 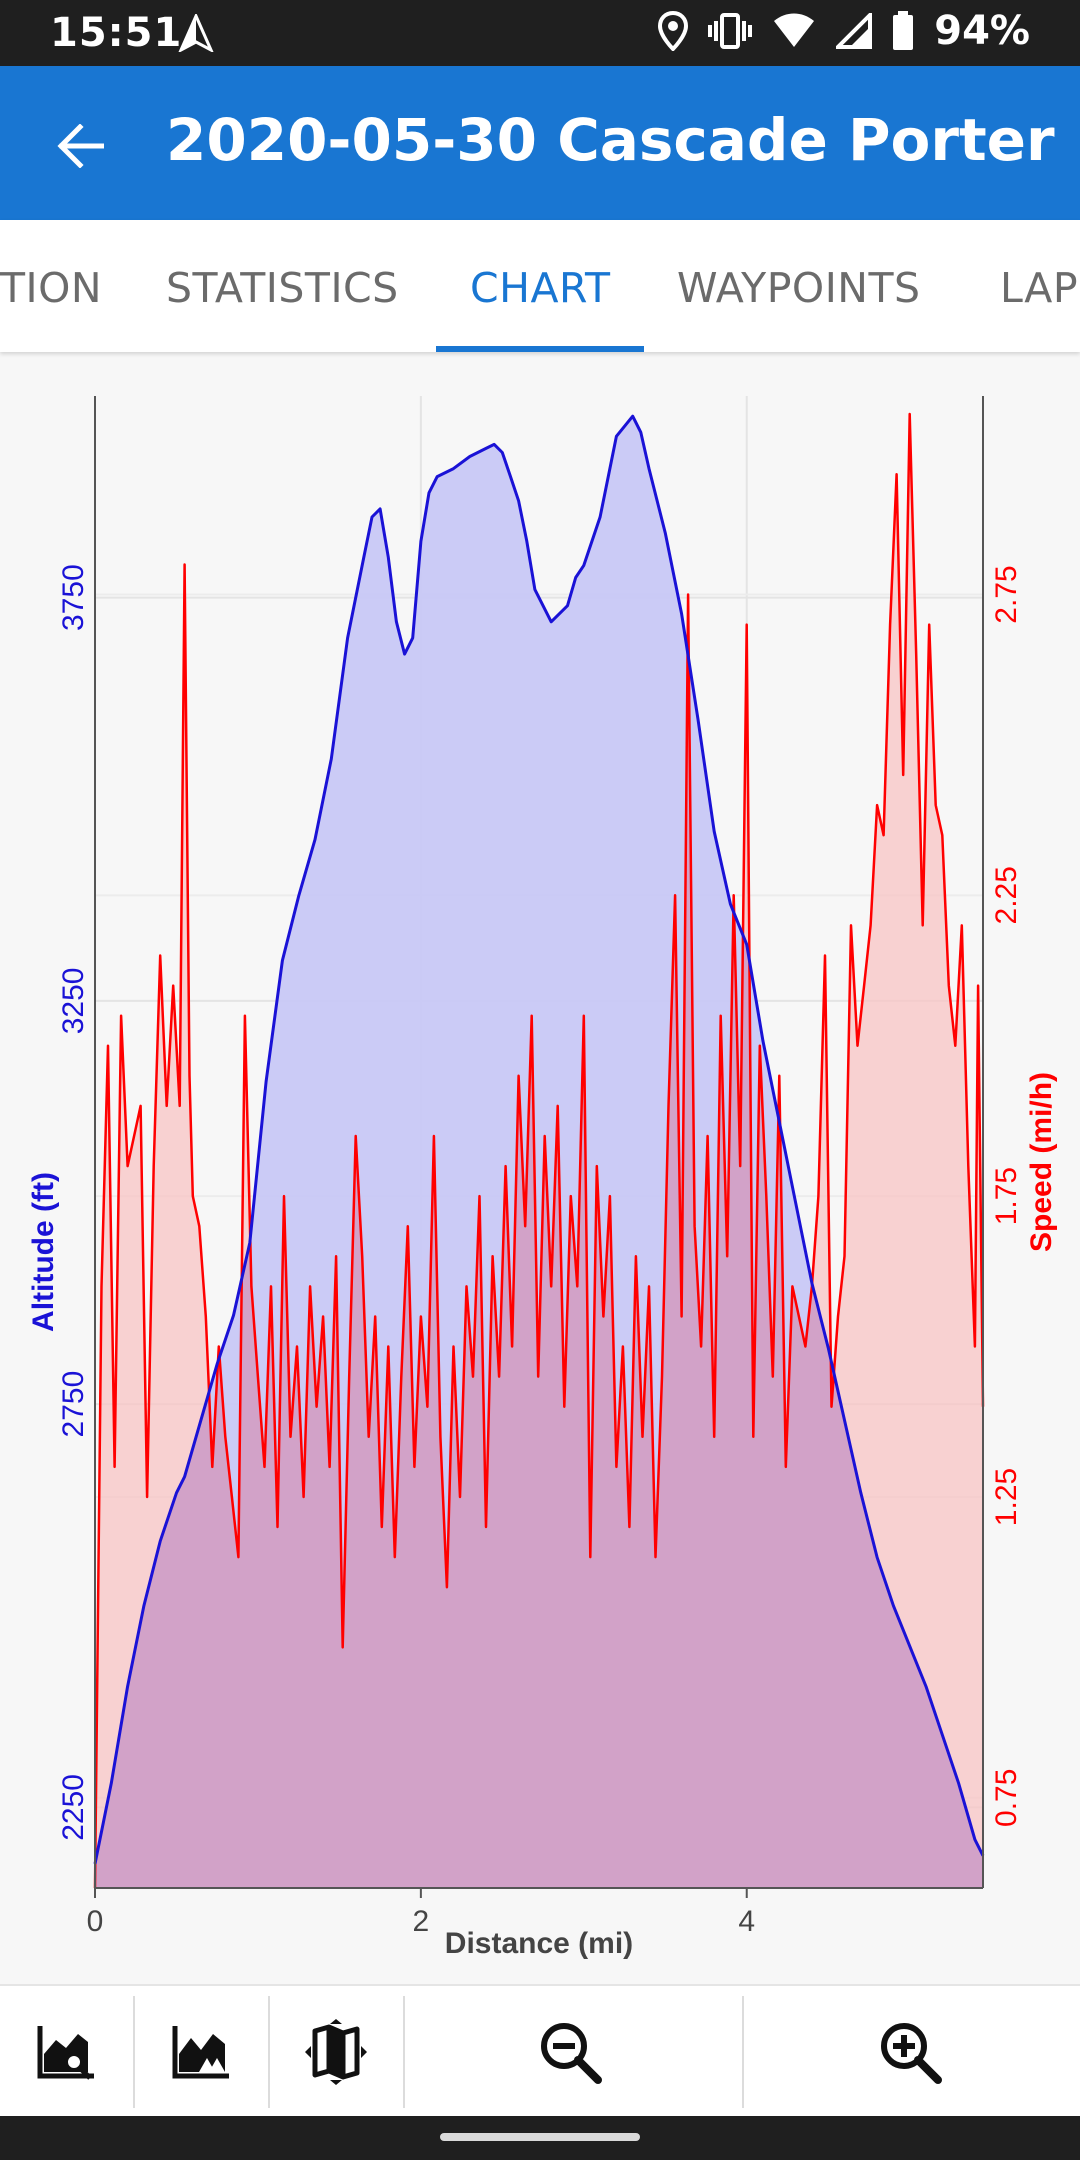 I want to click on tab-chart: CHART, so click(x=540, y=288).